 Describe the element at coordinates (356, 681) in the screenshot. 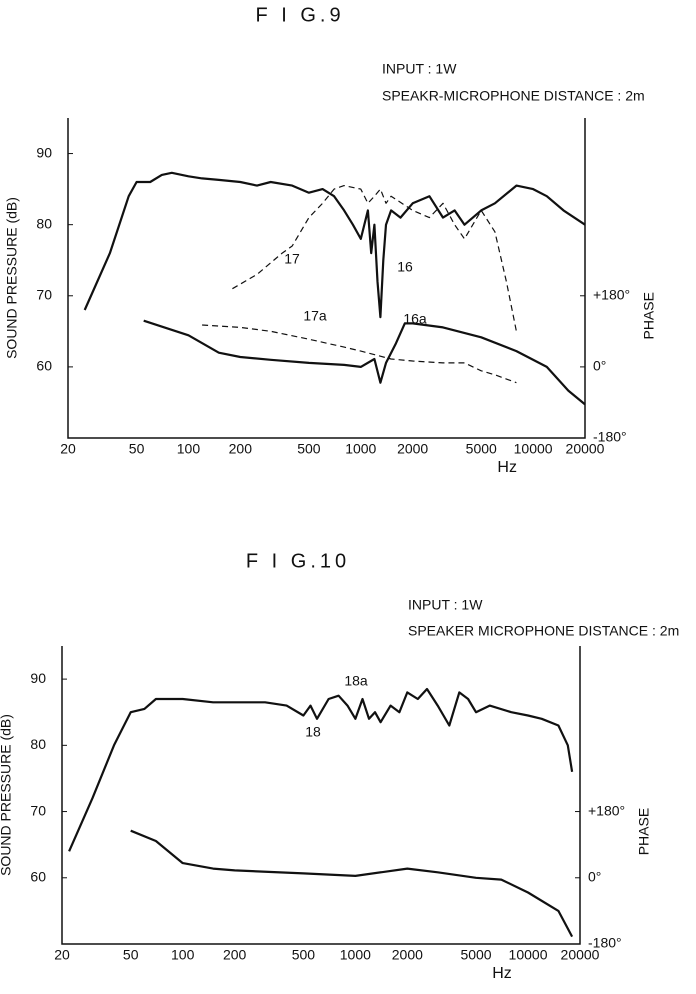

I see `series-label: 18a` at that location.